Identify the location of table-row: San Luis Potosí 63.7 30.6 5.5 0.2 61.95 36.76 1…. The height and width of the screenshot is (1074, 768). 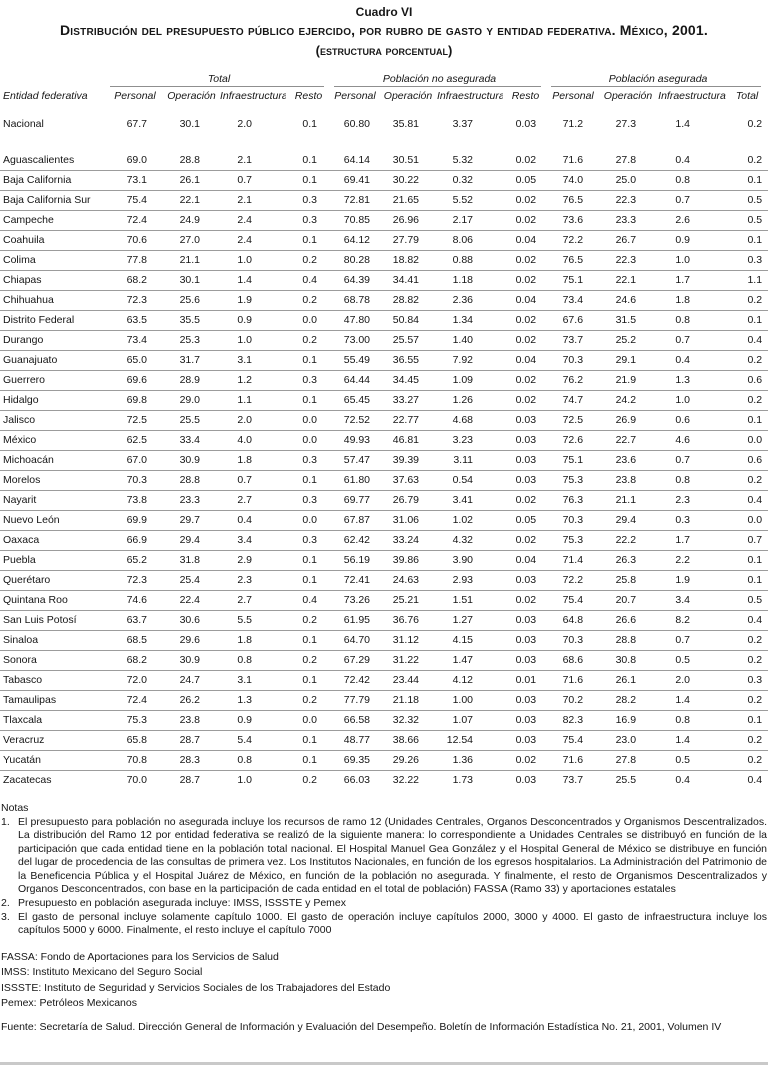
(384, 620).